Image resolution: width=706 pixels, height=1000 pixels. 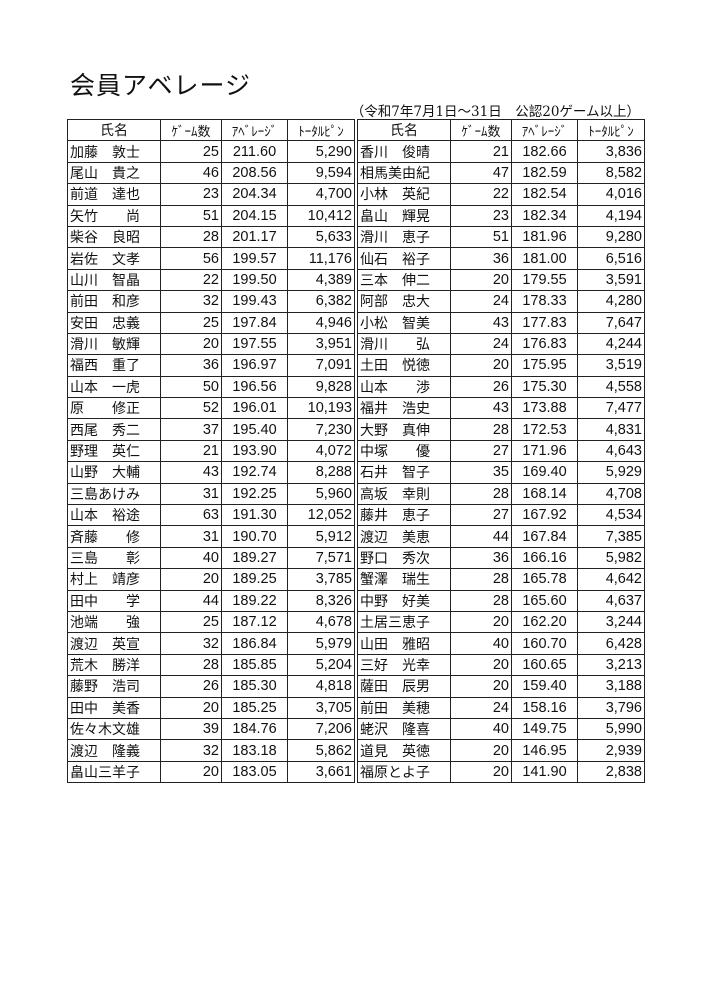 I want to click on table-row: 渡辺 隆義 32 183.18 5,862 道見 英徳 20 146.95 2,939, so click(x=356, y=750).